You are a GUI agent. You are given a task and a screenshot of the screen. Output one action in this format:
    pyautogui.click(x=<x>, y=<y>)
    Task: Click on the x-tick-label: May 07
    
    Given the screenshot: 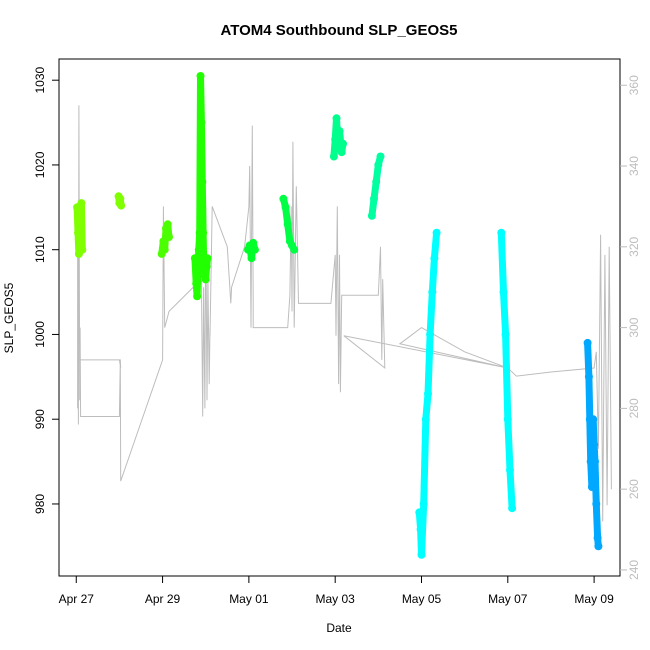 What is the action you would take?
    pyautogui.click(x=508, y=599)
    